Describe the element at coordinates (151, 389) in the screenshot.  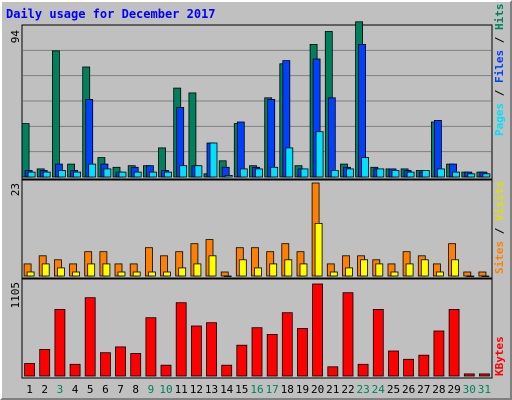
I see `x-label-day-9: 9` at that location.